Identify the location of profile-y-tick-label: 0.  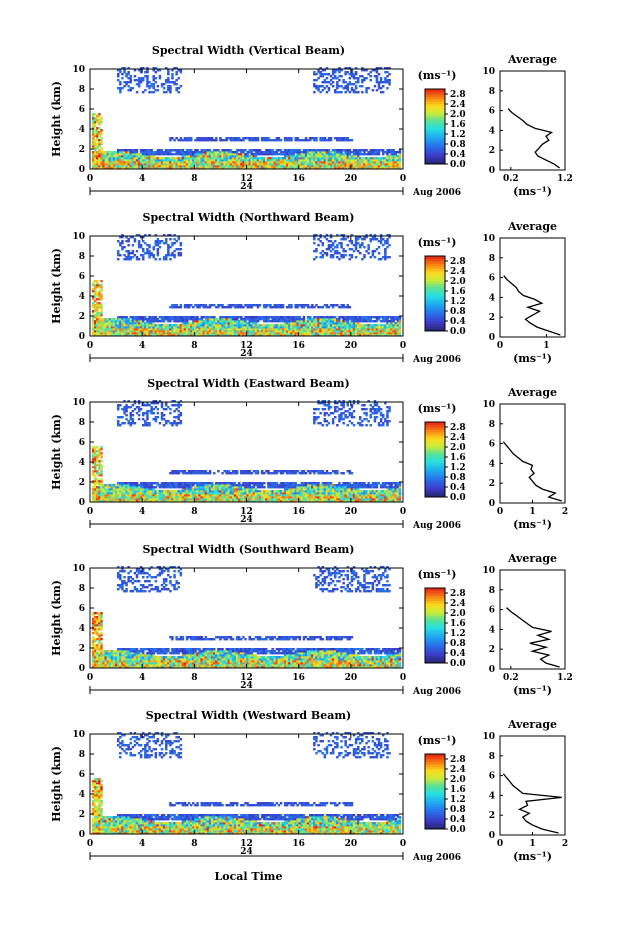
(492, 171).